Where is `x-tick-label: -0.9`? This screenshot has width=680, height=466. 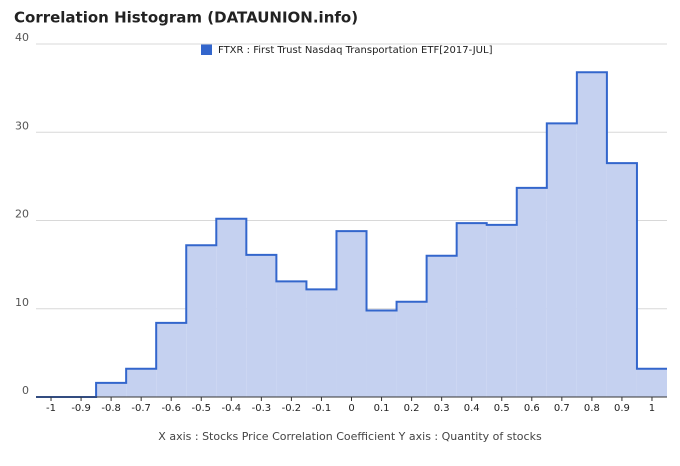
x-tick-label: -0.9 is located at coordinates (81, 408).